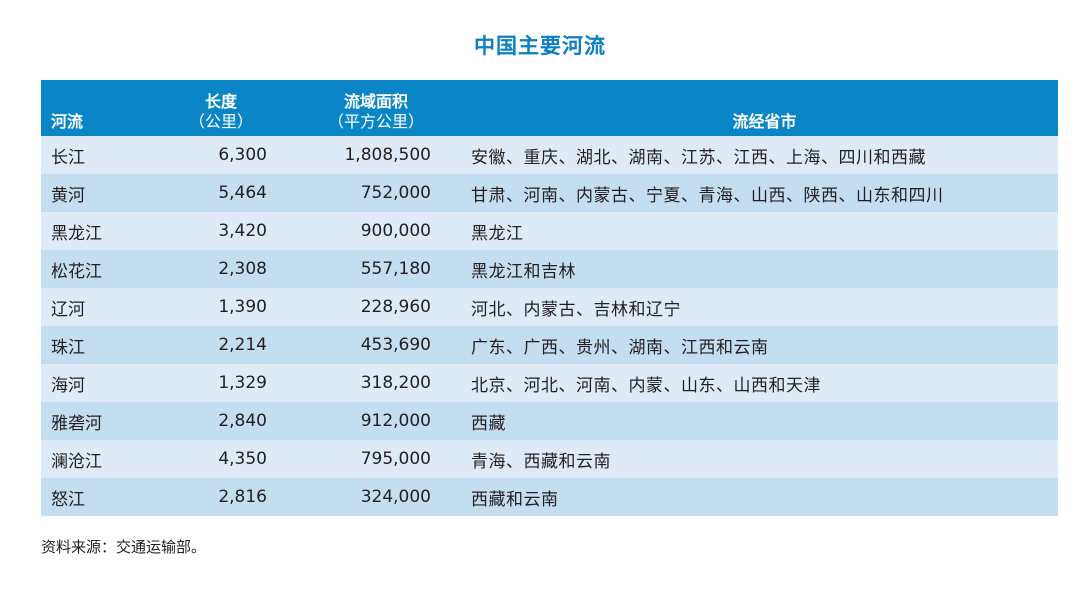 Image resolution: width=1080 pixels, height=605 pixels. Describe the element at coordinates (515, 499) in the screenshot. I see `cell-provinces: 西藏和云南` at that location.